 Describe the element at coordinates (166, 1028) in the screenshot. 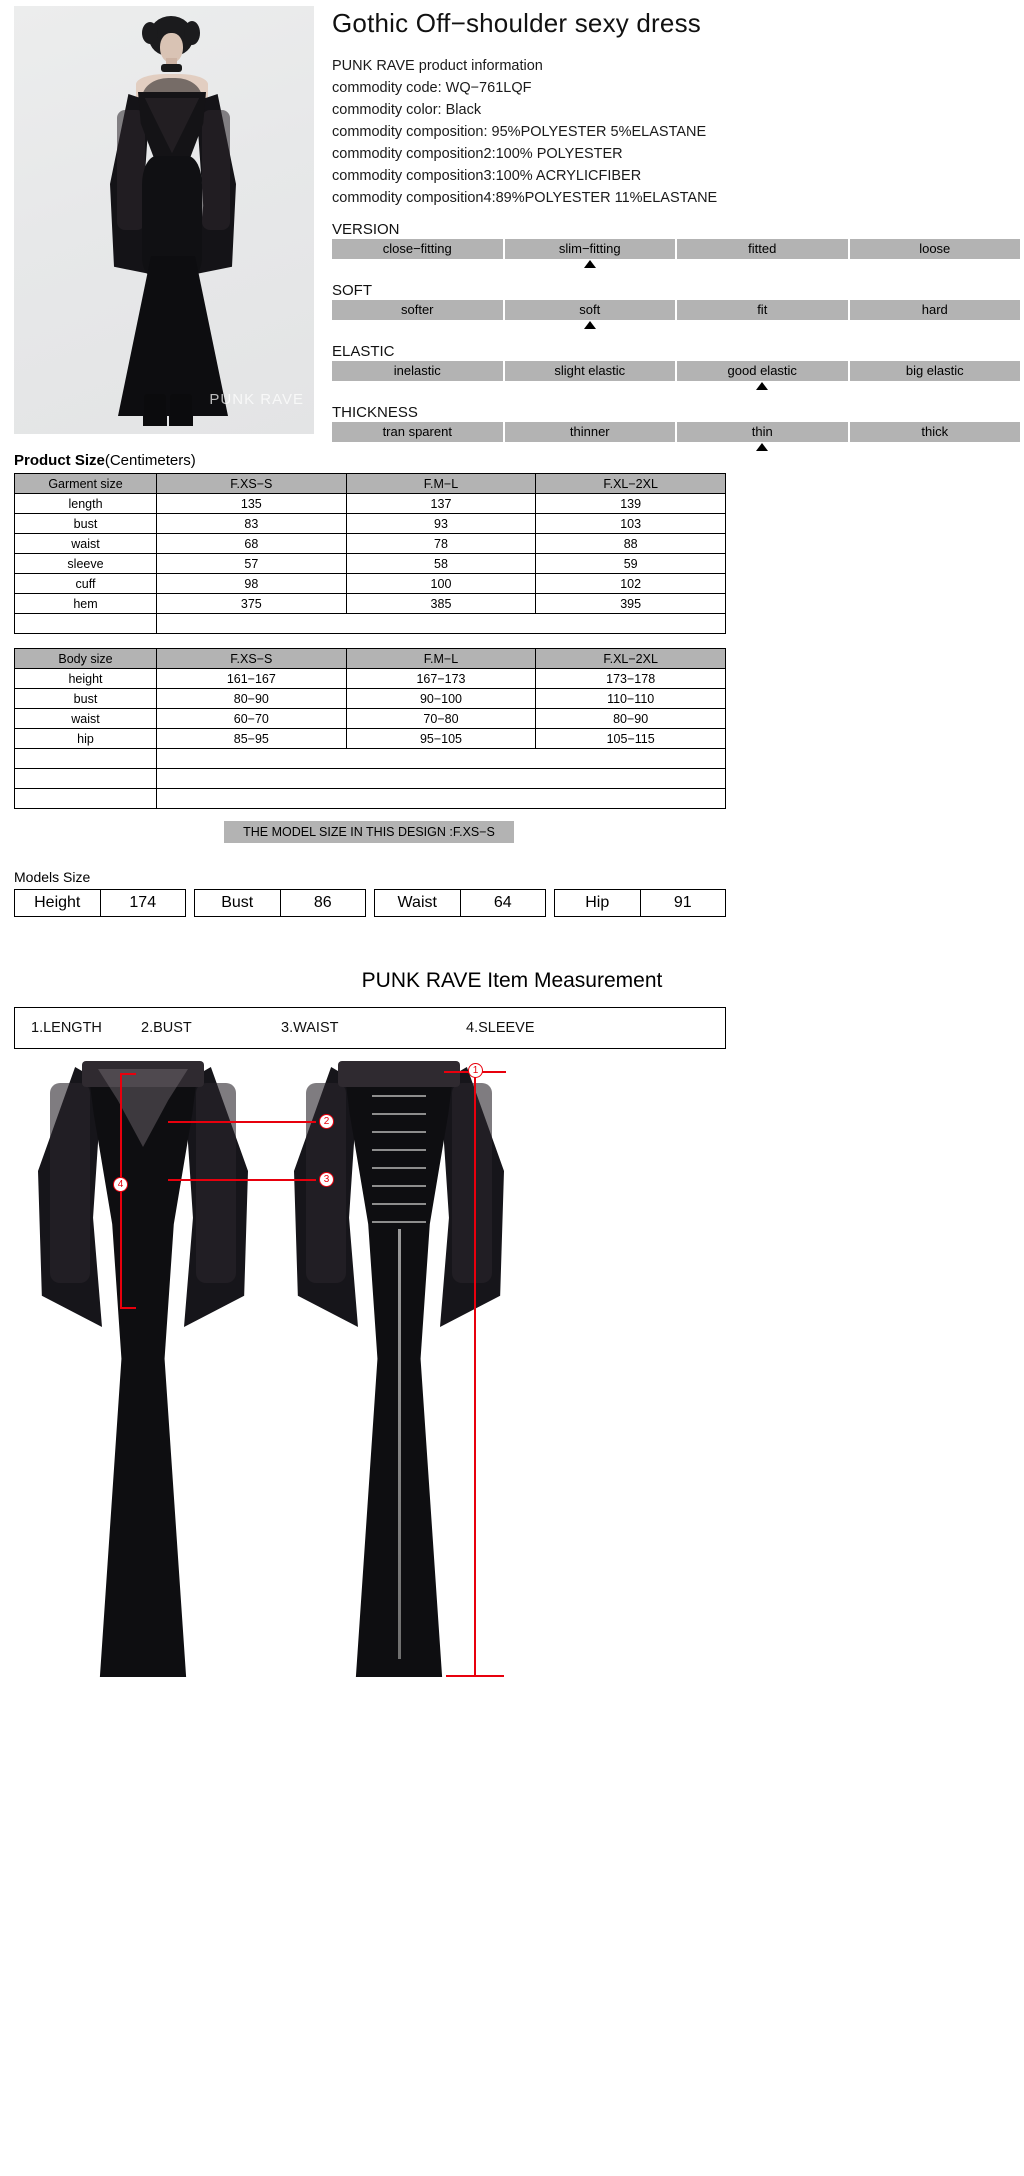

I see `legend-item-bust: 2.BUST` at that location.